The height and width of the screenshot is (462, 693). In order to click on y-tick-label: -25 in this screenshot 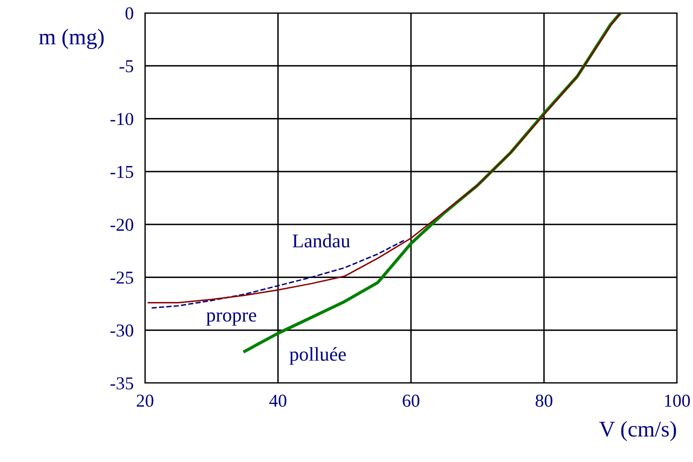, I will do `click(122, 278)`.